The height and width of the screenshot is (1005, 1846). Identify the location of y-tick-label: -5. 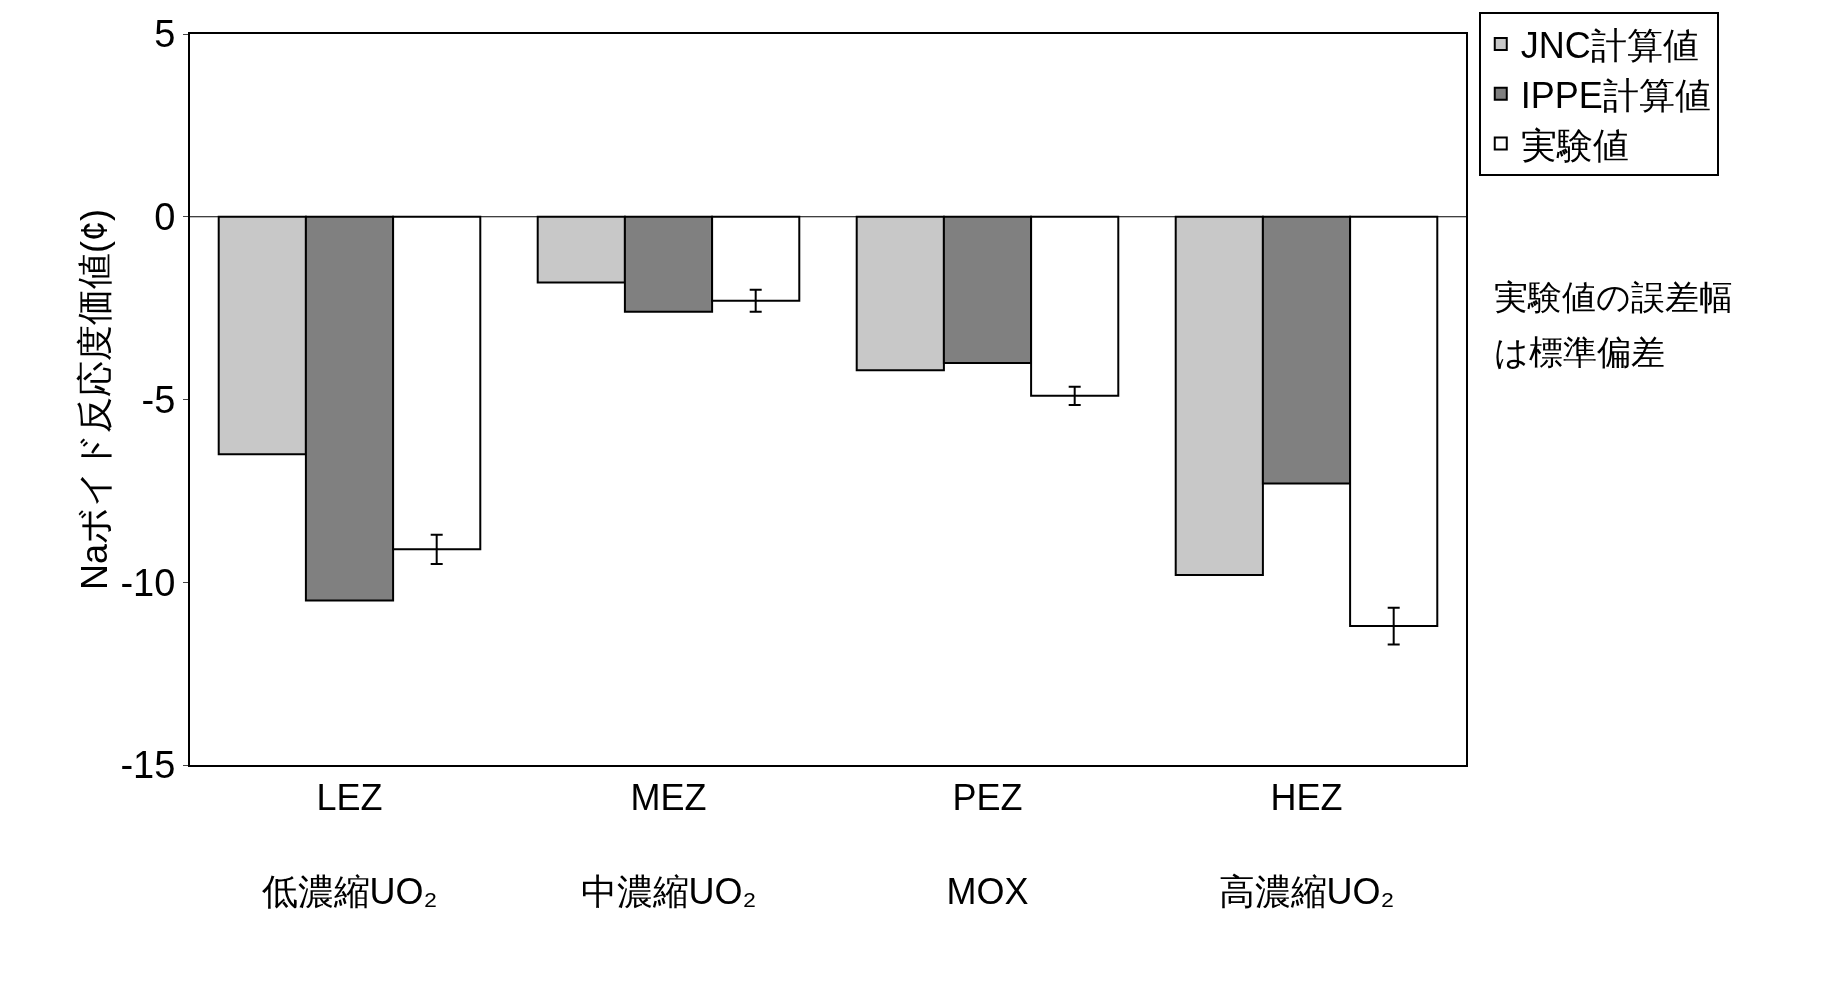
(158, 399).